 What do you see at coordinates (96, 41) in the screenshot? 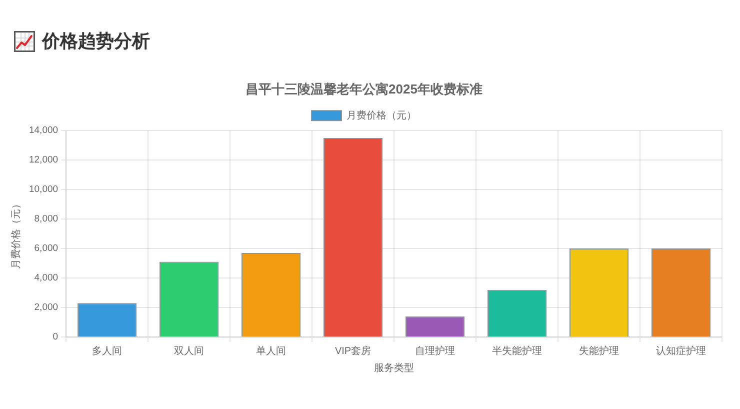
I see `chart-title: 价格趋势分析` at bounding box center [96, 41].